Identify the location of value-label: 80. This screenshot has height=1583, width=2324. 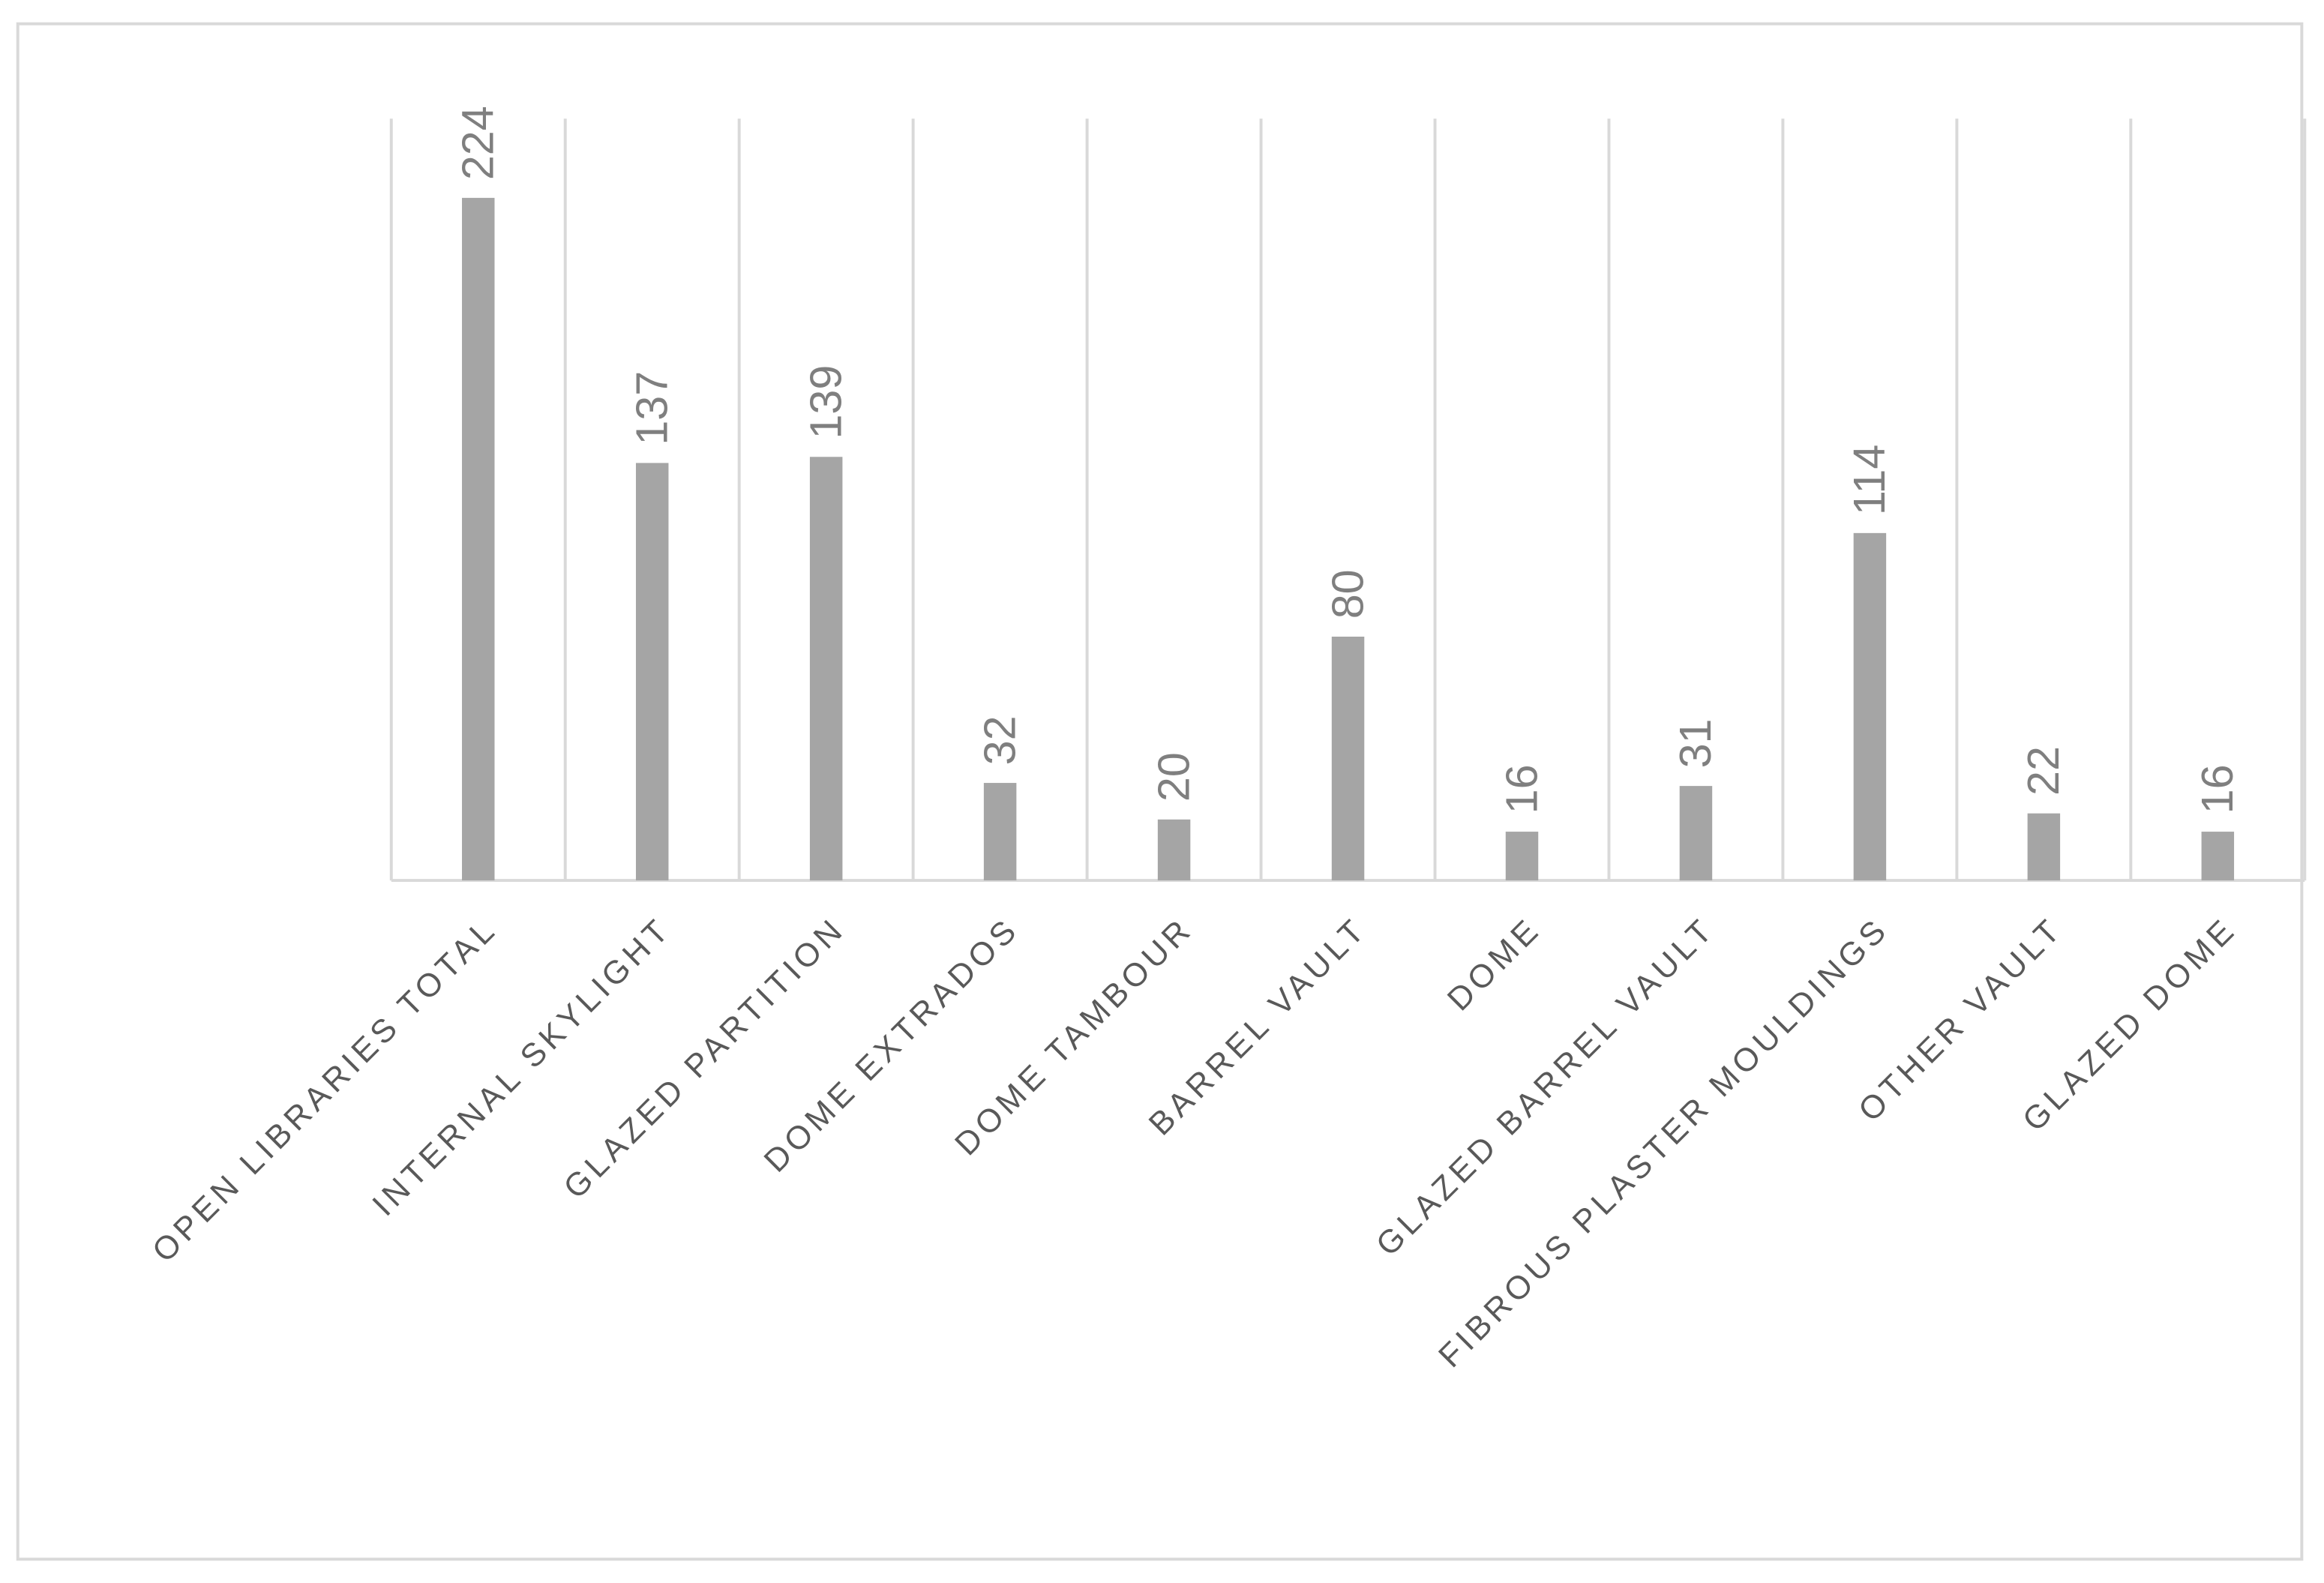
(1347, 594).